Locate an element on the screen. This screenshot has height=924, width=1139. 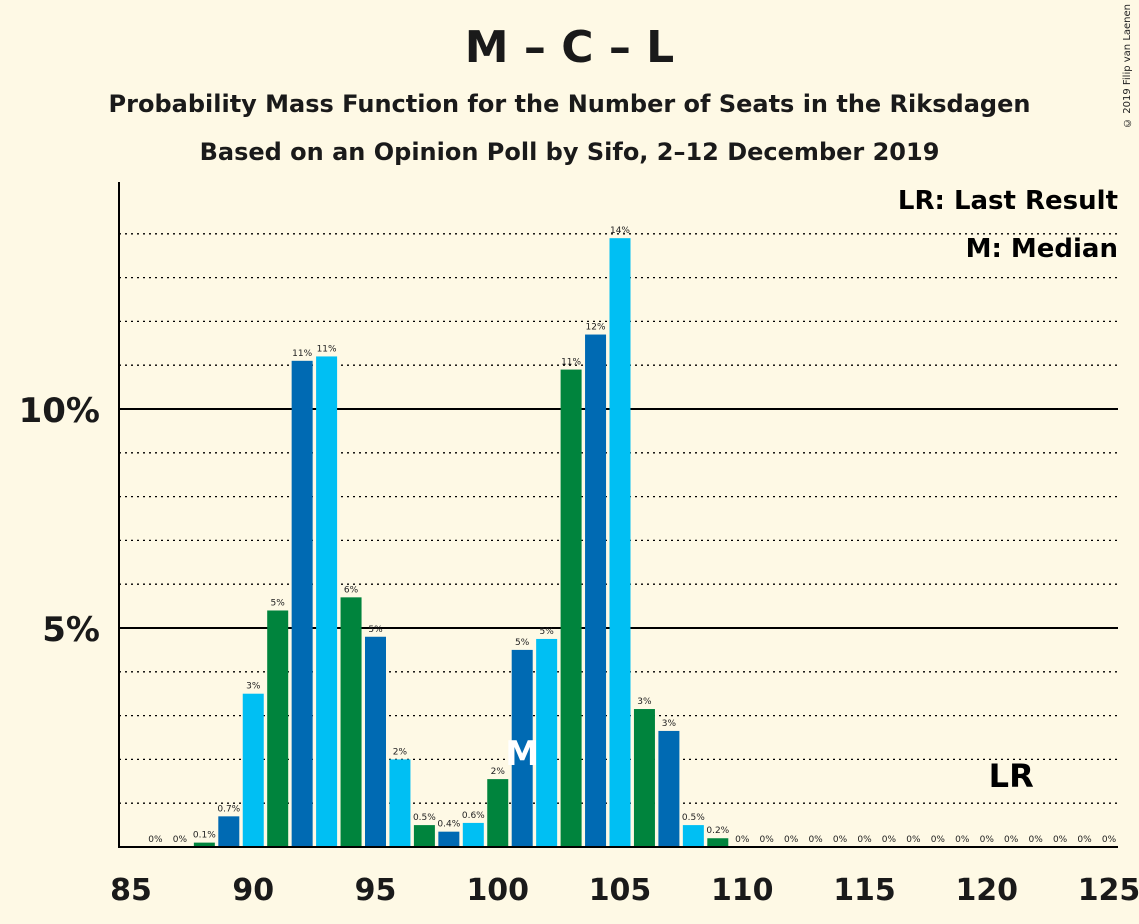
bar-label-seat-103: 11% is located at coordinates (571, 363).